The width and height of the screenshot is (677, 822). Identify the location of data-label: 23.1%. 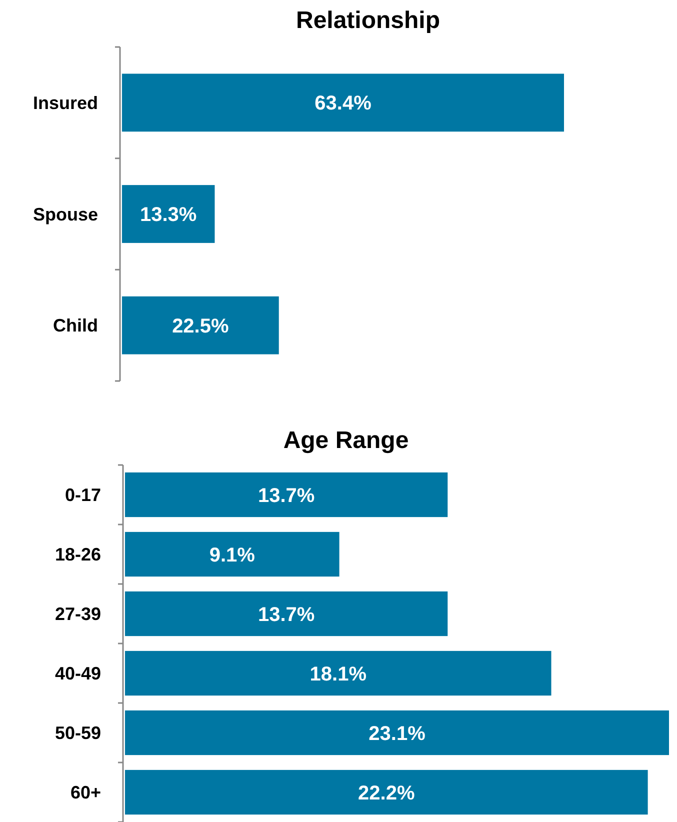
(397, 733).